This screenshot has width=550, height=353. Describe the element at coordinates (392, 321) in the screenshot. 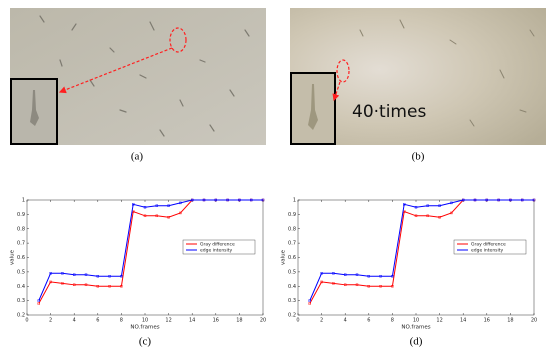

I see `x-tick-label: 8` at that location.